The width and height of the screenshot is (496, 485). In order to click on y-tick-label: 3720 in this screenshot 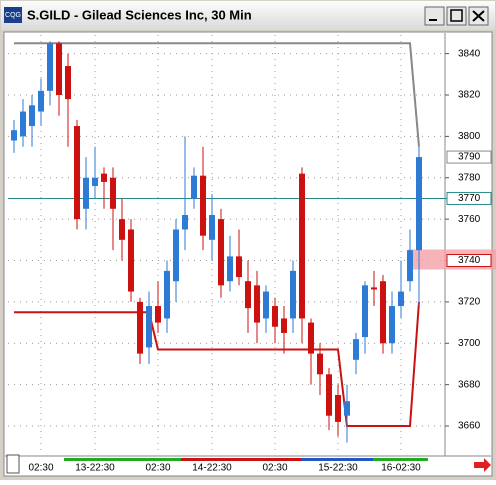, I will do `click(469, 302)`.